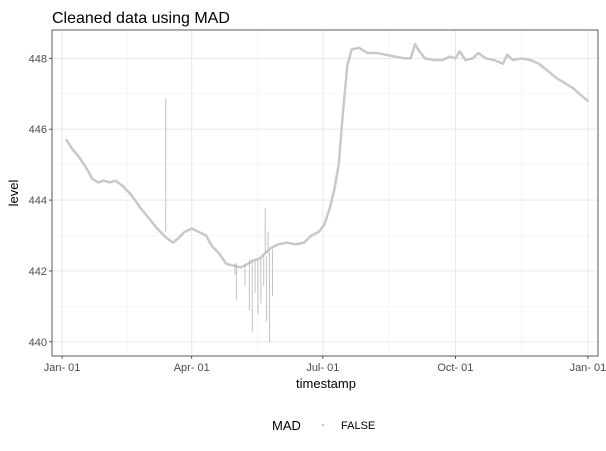  Describe the element at coordinates (13, 193) in the screenshot. I see `y-axis-title: level` at that location.